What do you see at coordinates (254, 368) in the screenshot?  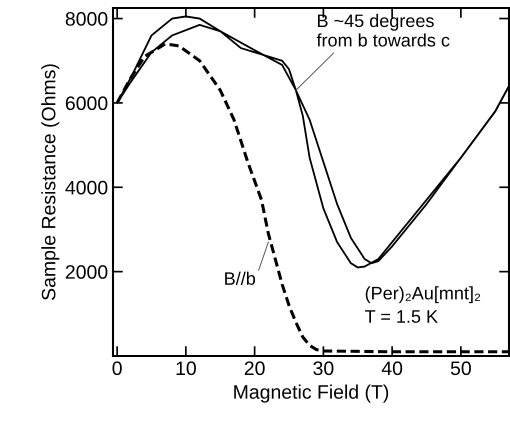 I see `x-tick-label: 20` at bounding box center [254, 368].